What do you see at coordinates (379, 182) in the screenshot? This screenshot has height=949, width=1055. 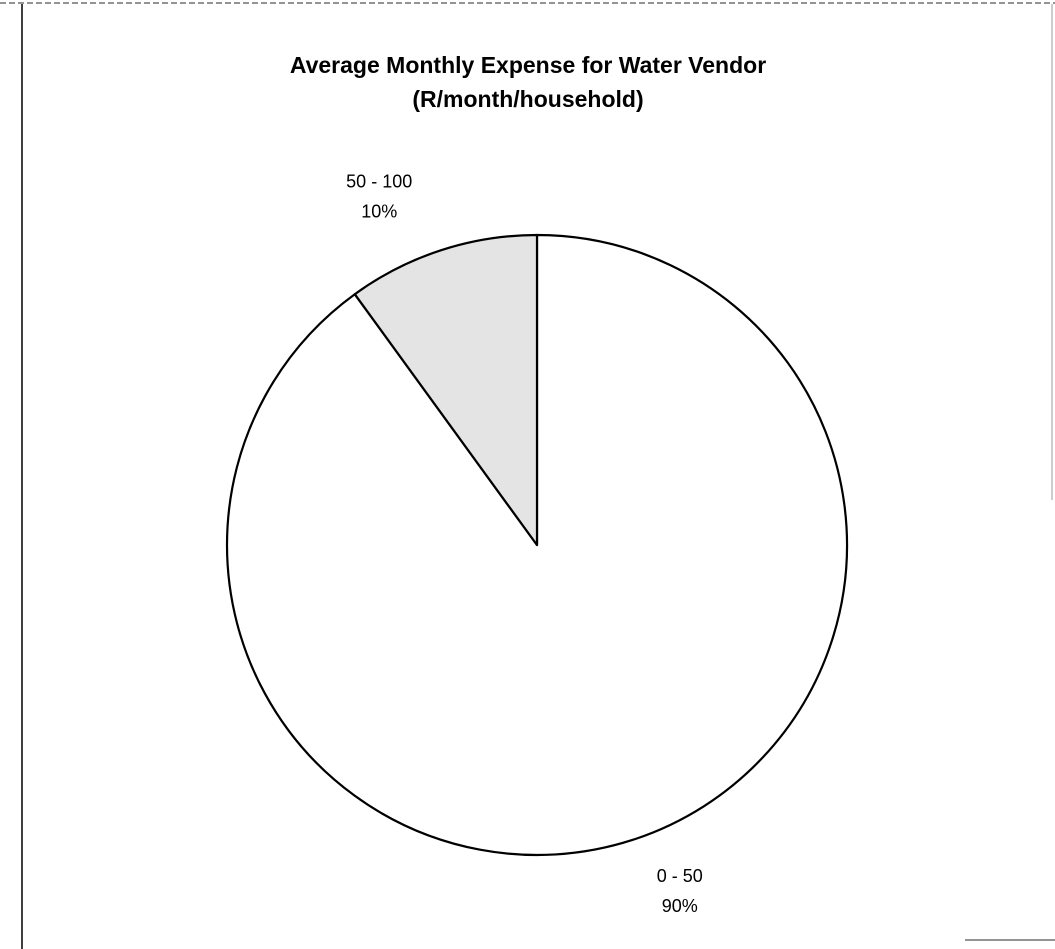 I see `slice-category-label: 50 - 100` at bounding box center [379, 182].